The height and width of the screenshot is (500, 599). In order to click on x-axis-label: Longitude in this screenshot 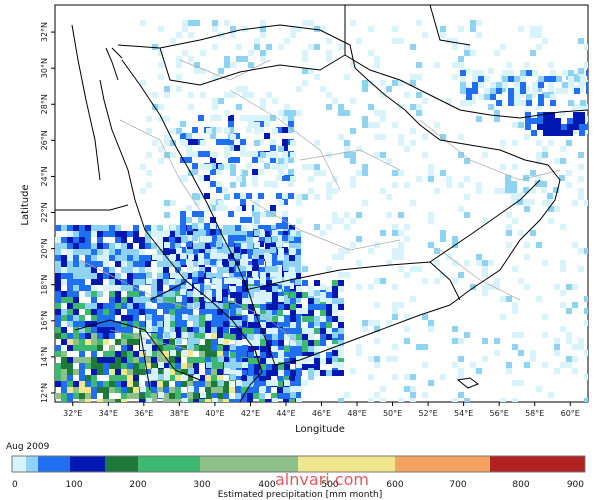, I will do `click(320, 429)`.